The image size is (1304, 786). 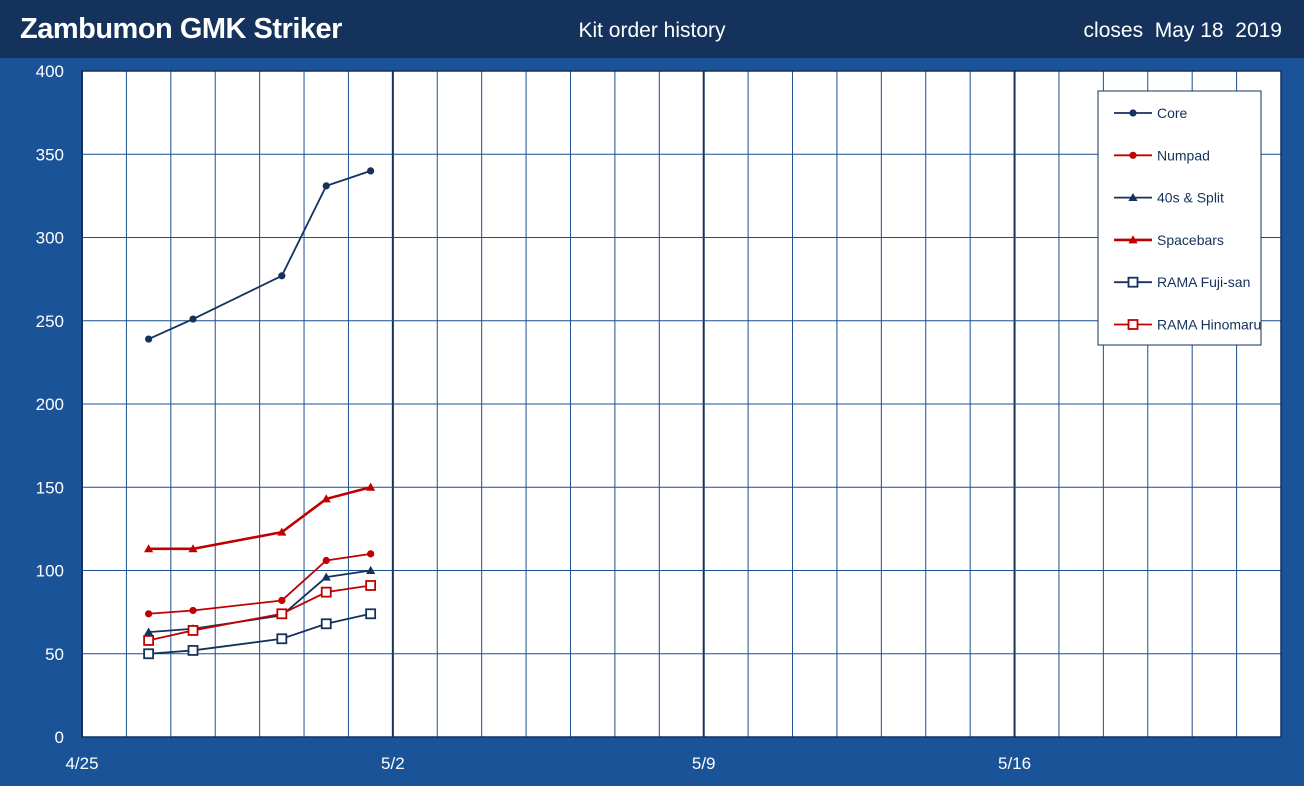 I want to click on legend-label-spacebars: Spacebars, so click(x=1190, y=240).